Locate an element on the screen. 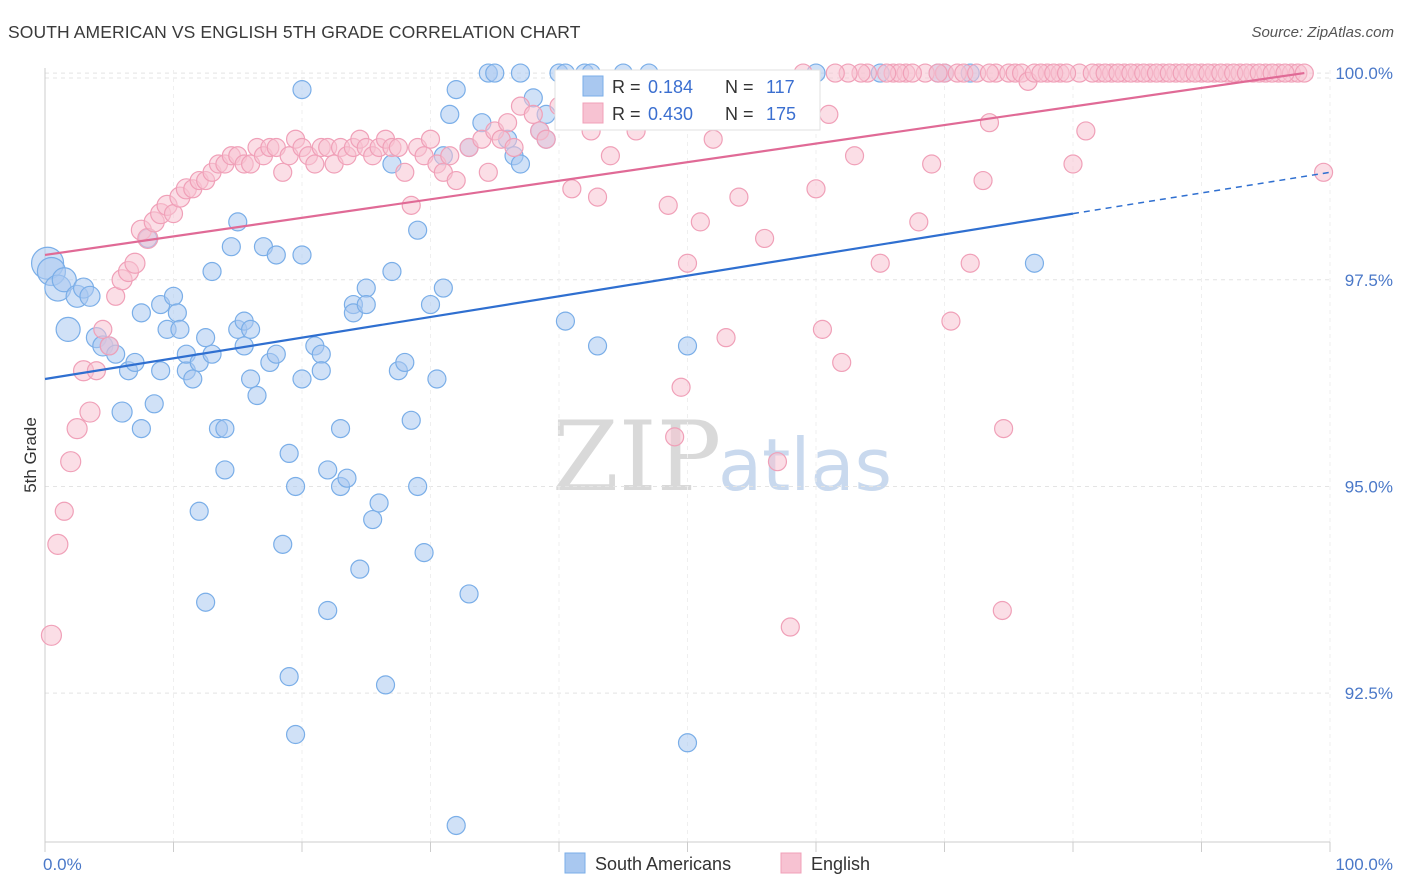 The width and height of the screenshot is (1406, 892). x-ticks is located at coordinates (687, 847).